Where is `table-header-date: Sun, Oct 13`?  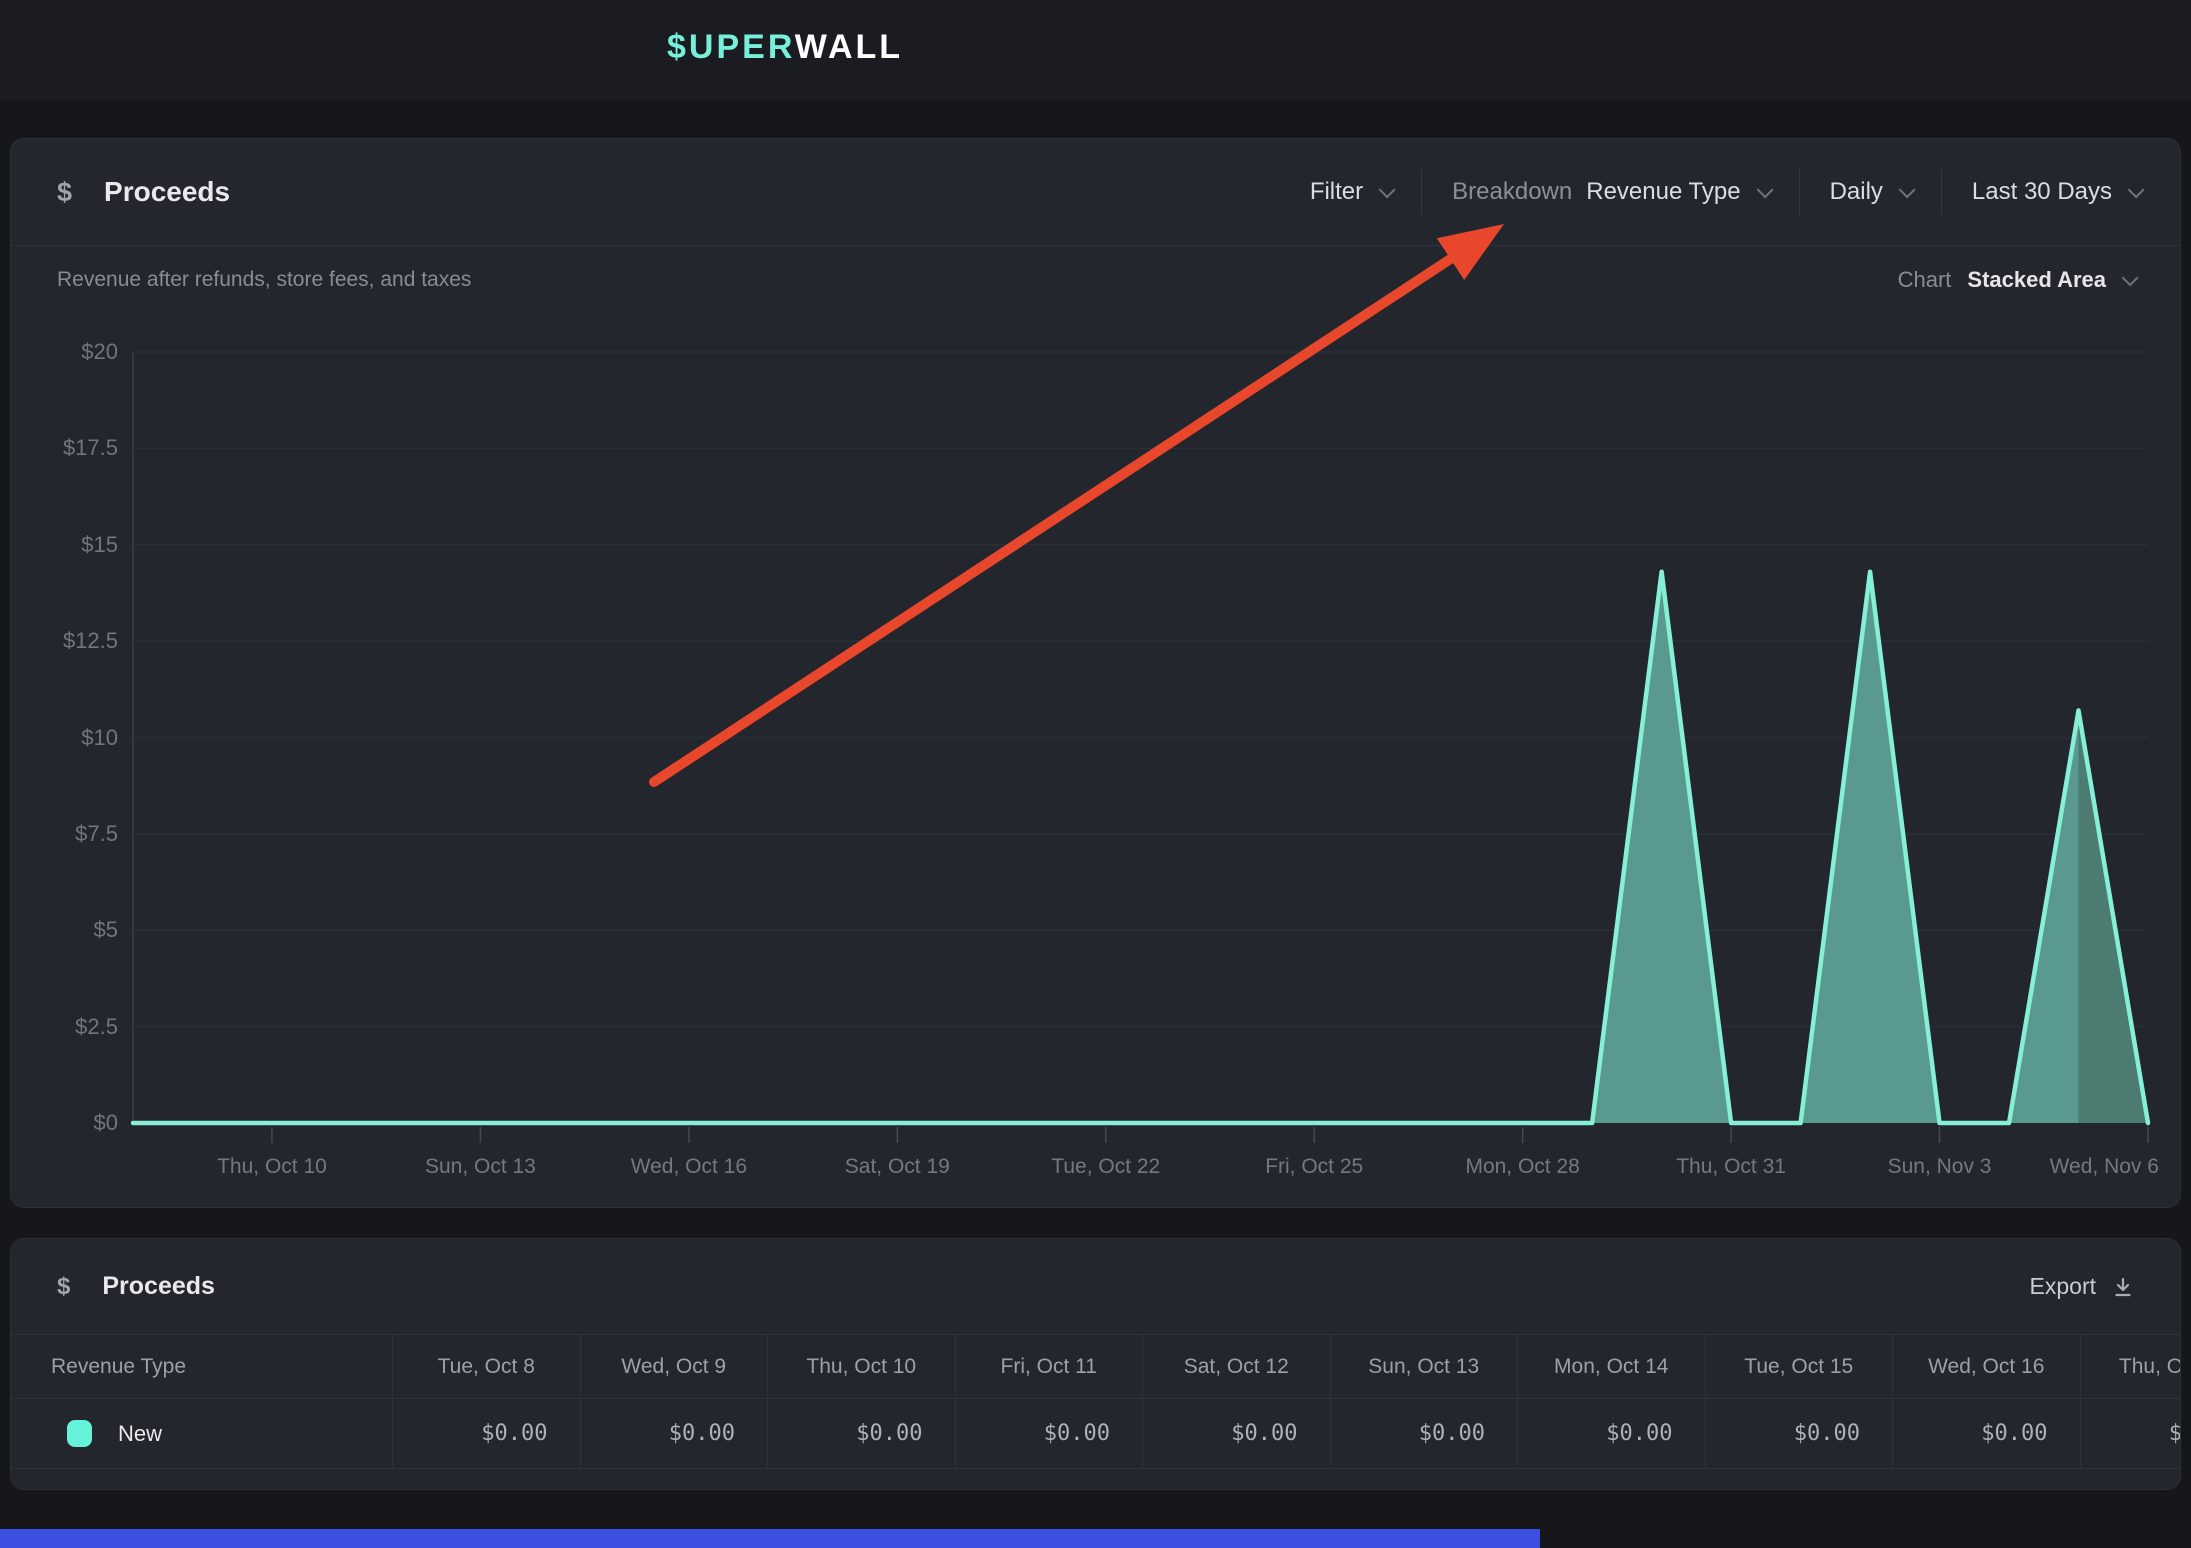
table-header-date: Sun, Oct 13 is located at coordinates (1423, 1367).